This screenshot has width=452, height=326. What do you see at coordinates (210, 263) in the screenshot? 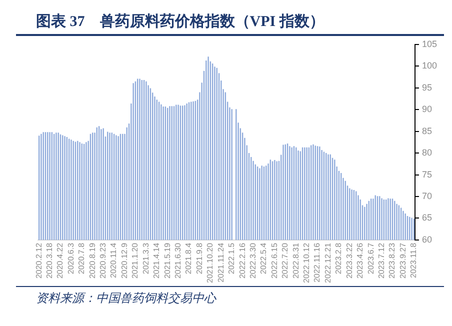
I see `x-tick-label: 2021.10.20` at bounding box center [210, 263].